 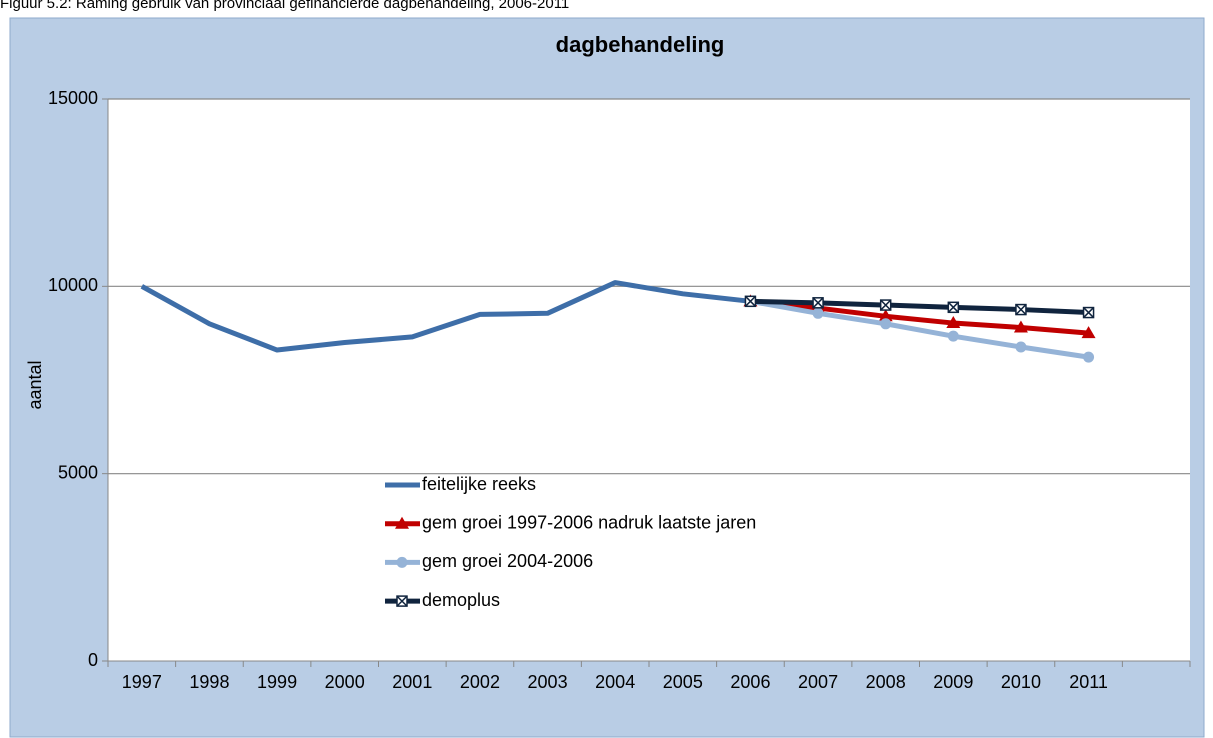 I want to click on x-tick-label: 1999, so click(x=277, y=682).